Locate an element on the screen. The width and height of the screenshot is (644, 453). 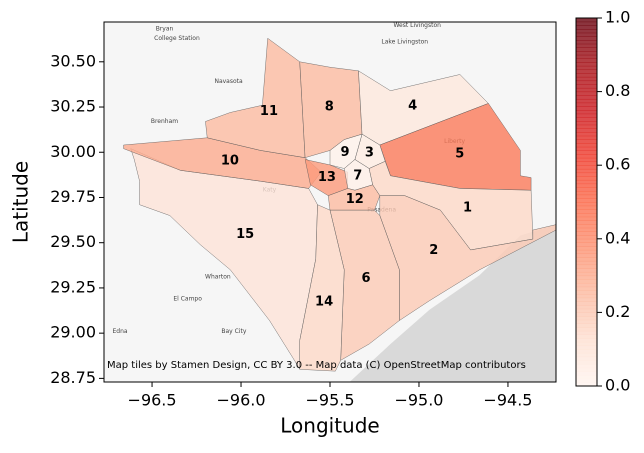
region-label: 4 is located at coordinates (412, 106).